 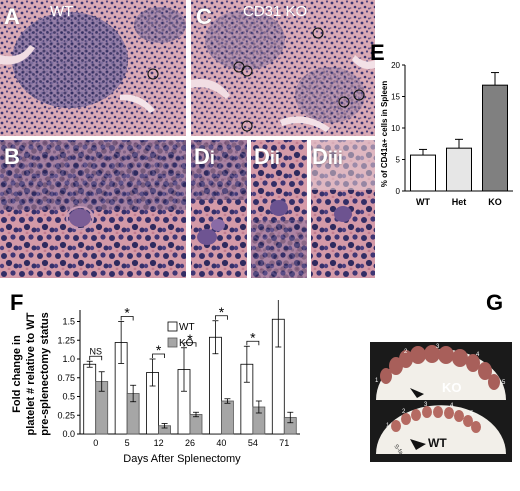 What do you see at coordinates (17, 302) in the screenshot?
I see `panel-f-letter: F` at bounding box center [17, 302].